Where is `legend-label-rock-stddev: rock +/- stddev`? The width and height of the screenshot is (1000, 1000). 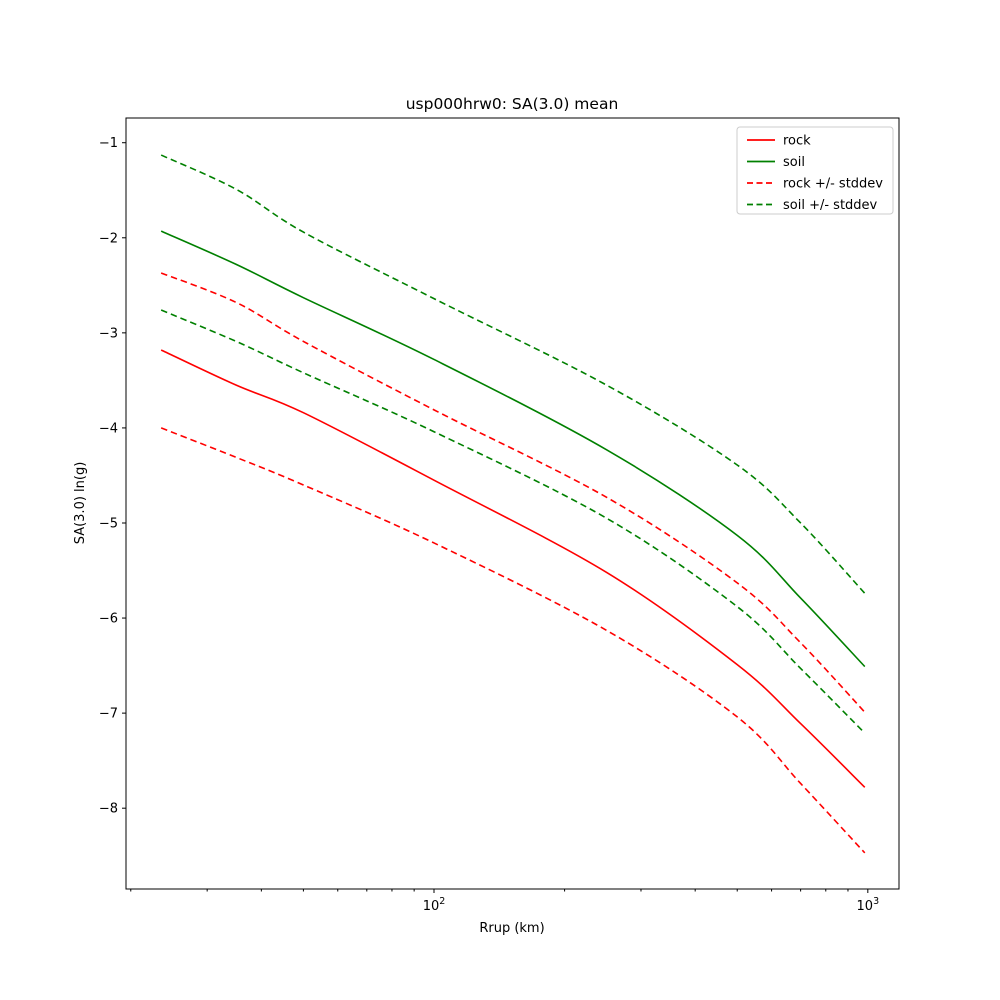
legend-label-rock-stddev: rock +/- stddev is located at coordinates (833, 184).